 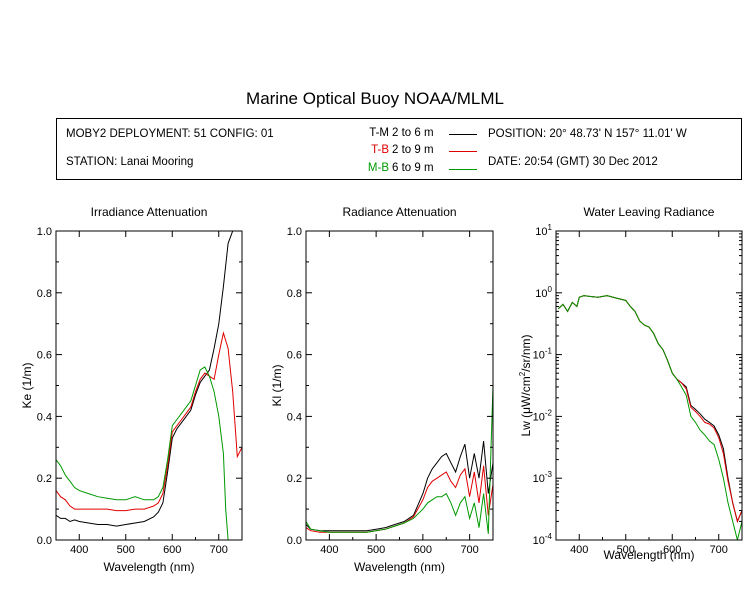 I want to click on legend-range: 2 to 9 m, so click(x=413, y=150).